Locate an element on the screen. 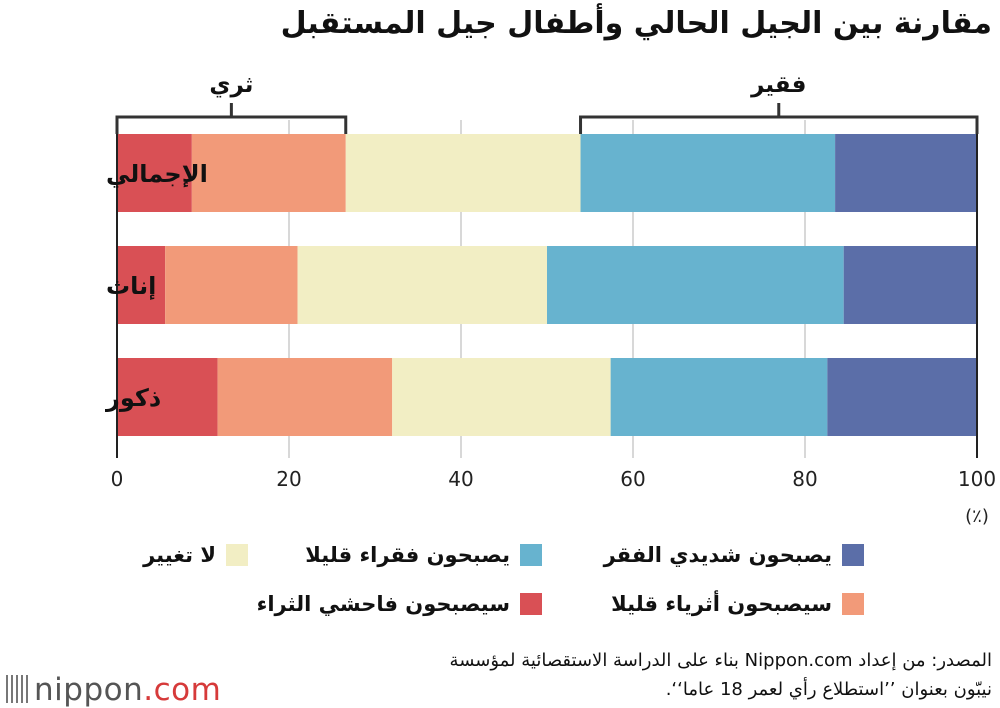 The width and height of the screenshot is (1000, 708). legend-item-very-poor: يصبحون شديدي الفقر is located at coordinates (734, 555).